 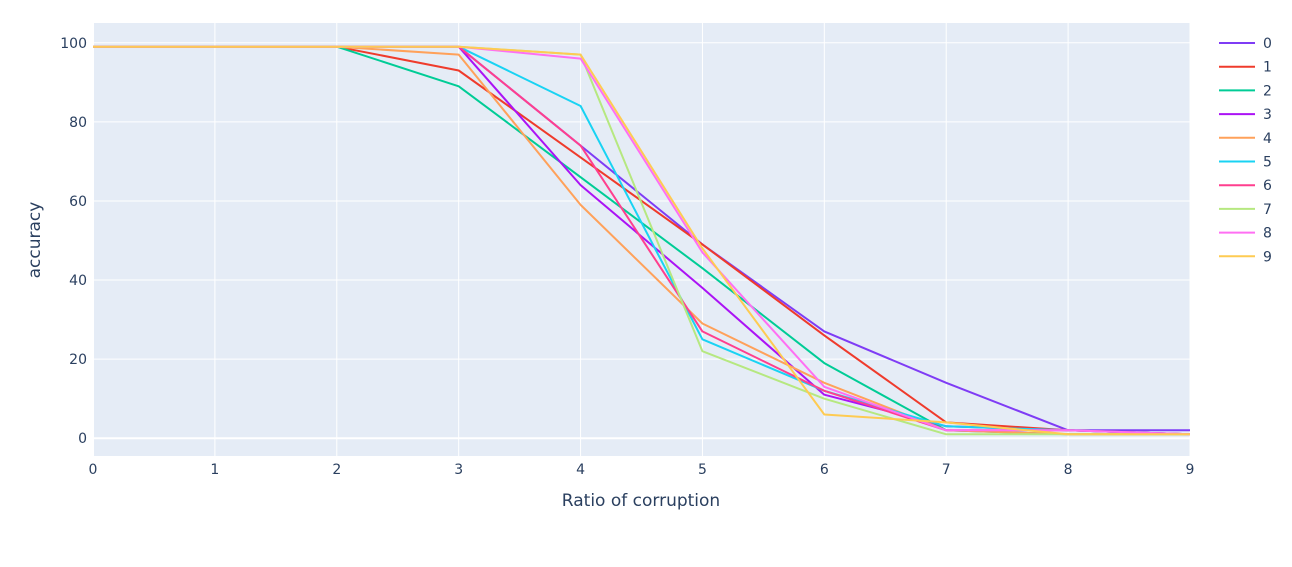 I want to click on legend-label: 6, so click(x=1267, y=186).